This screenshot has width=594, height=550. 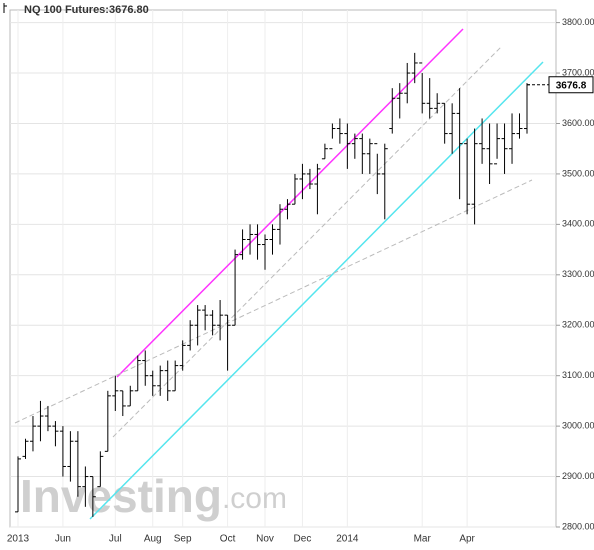 What do you see at coordinates (578, 173) in the screenshot?
I see `y-tick-label: 3500.00` at bounding box center [578, 173].